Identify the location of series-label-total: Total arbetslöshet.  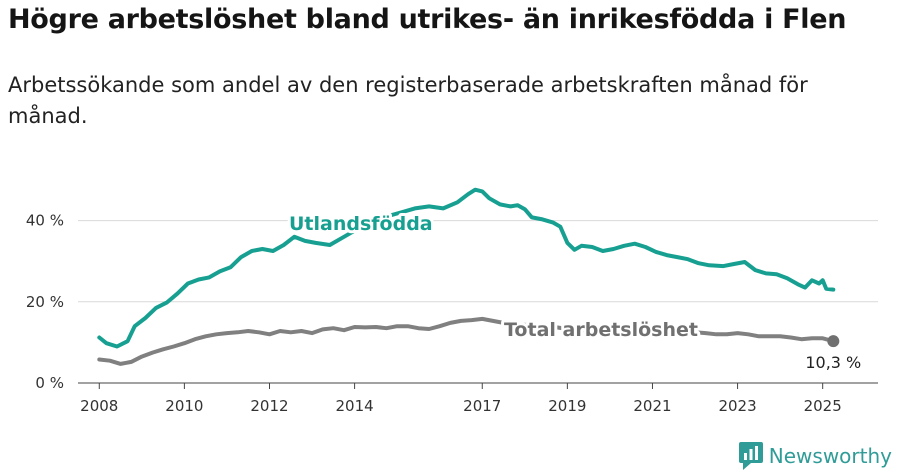
(601, 330).